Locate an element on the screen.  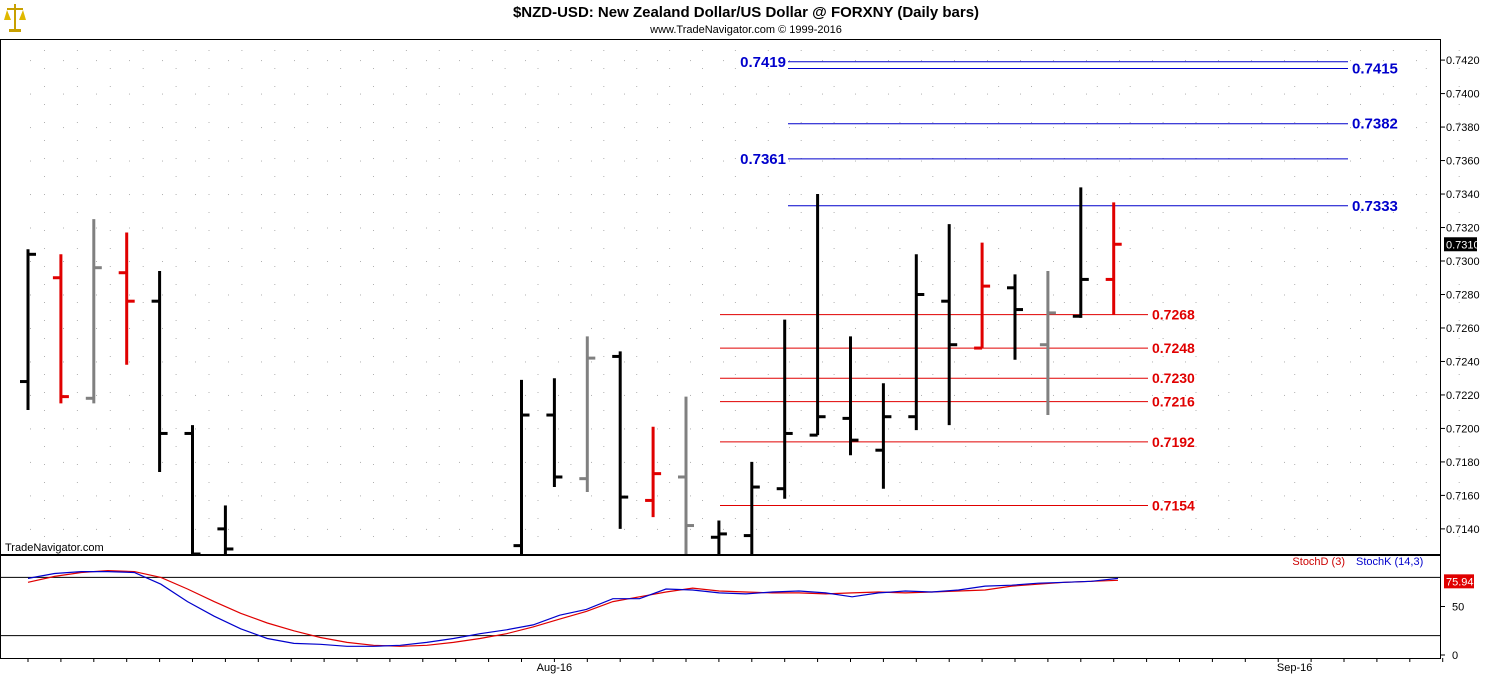
ohlc-bar is located at coordinates (159, 371).